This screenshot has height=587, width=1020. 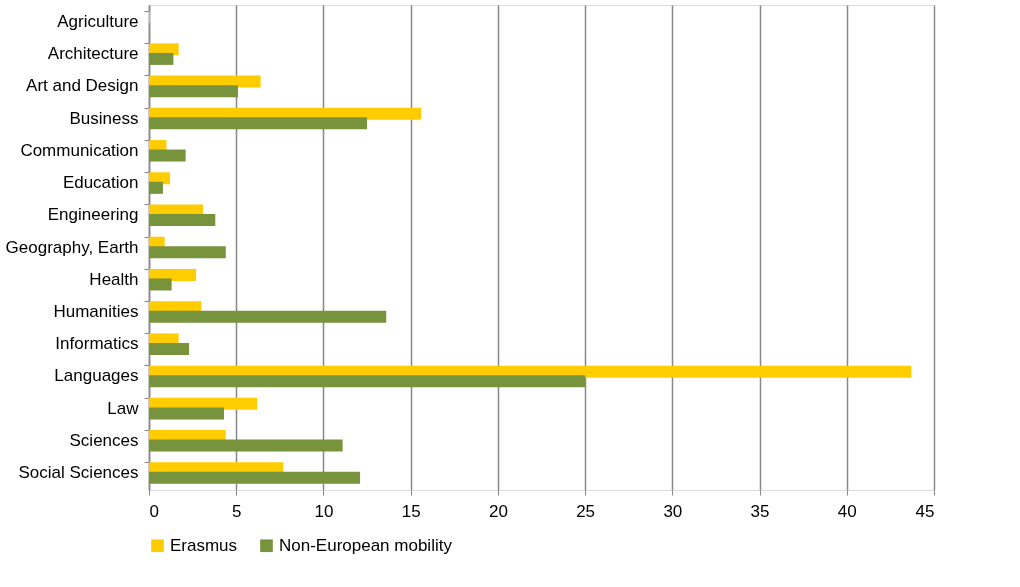 I want to click on x-tick-label: 15, so click(x=411, y=511).